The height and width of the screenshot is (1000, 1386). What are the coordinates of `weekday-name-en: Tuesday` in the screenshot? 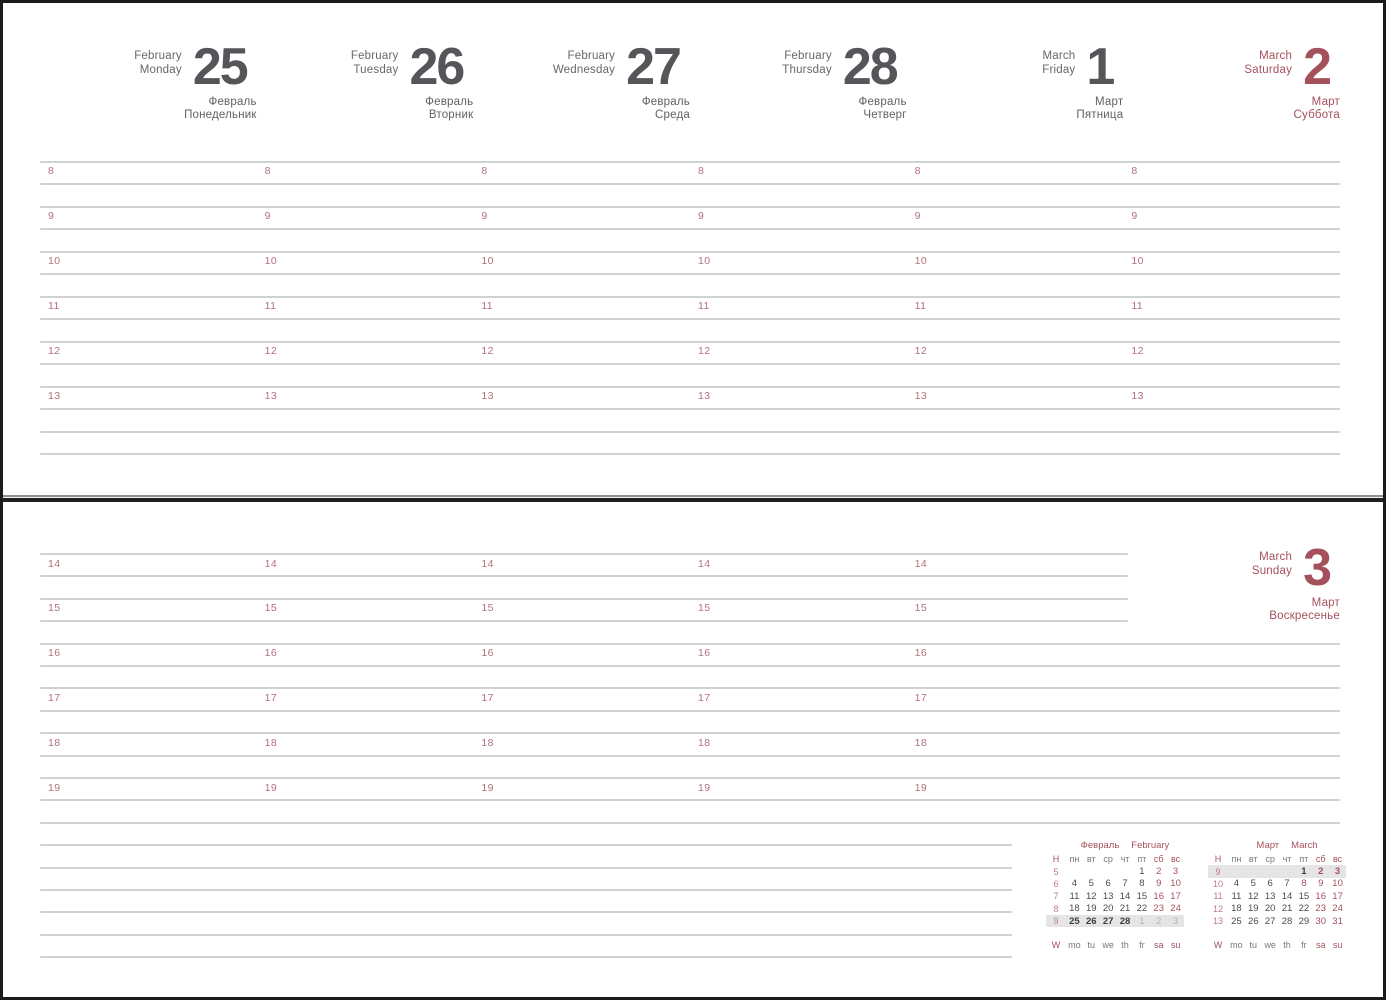 It's located at (376, 70).